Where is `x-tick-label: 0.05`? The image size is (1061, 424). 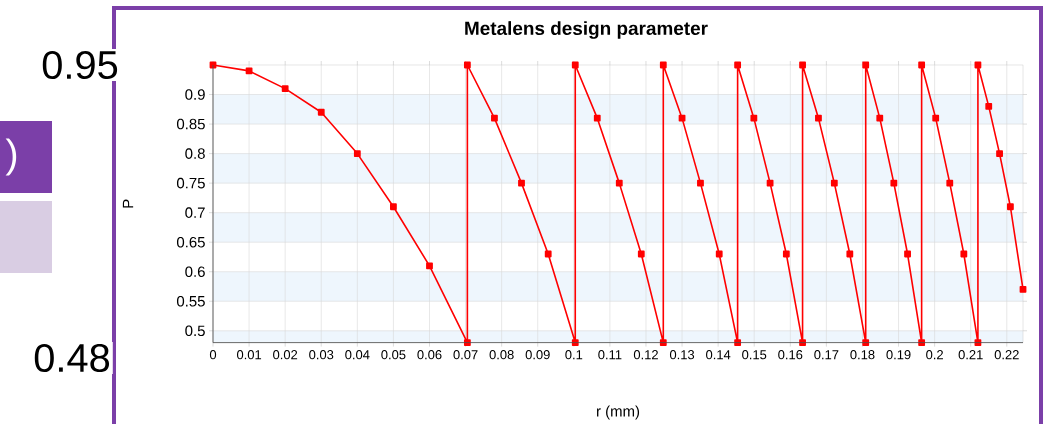 x-tick-label: 0.05 is located at coordinates (393, 355).